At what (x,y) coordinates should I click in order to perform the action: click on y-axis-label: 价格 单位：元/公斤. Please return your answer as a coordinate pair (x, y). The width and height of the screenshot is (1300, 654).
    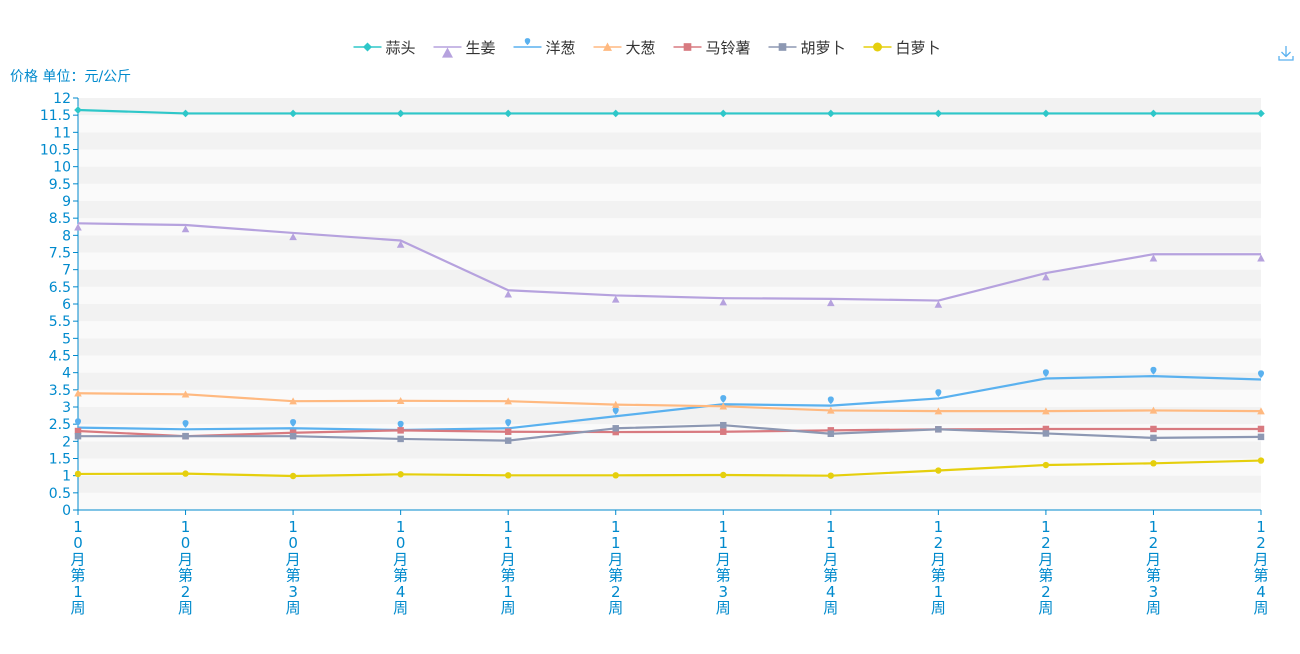
    Looking at the image, I should click on (70, 77).